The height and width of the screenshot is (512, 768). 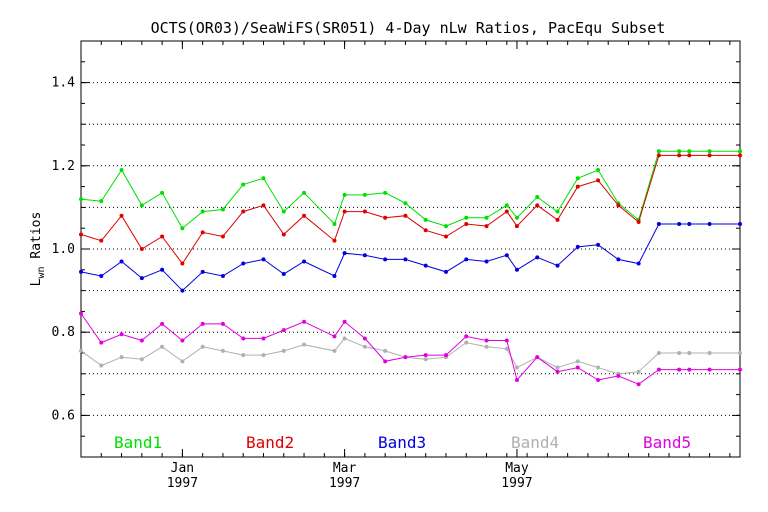 What do you see at coordinates (345, 468) in the screenshot?
I see `x-tick-label-month: Mar` at bounding box center [345, 468].